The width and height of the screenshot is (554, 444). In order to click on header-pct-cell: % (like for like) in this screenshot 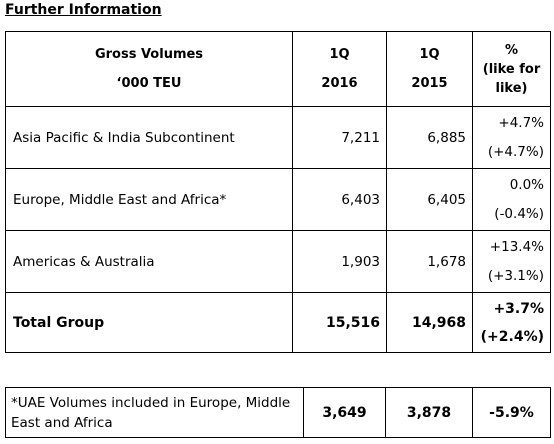, I will do `click(511, 69)`.